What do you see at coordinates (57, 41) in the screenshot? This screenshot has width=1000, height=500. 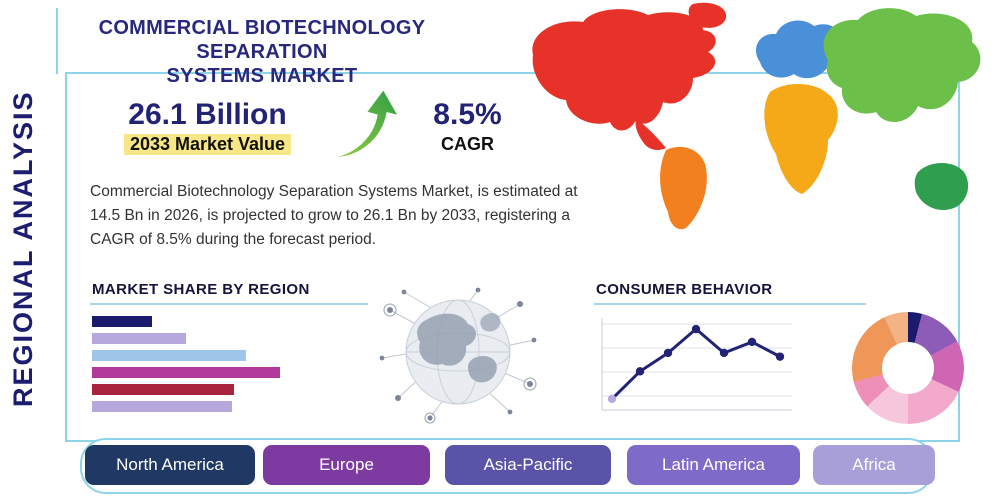 I see `title-divider` at bounding box center [57, 41].